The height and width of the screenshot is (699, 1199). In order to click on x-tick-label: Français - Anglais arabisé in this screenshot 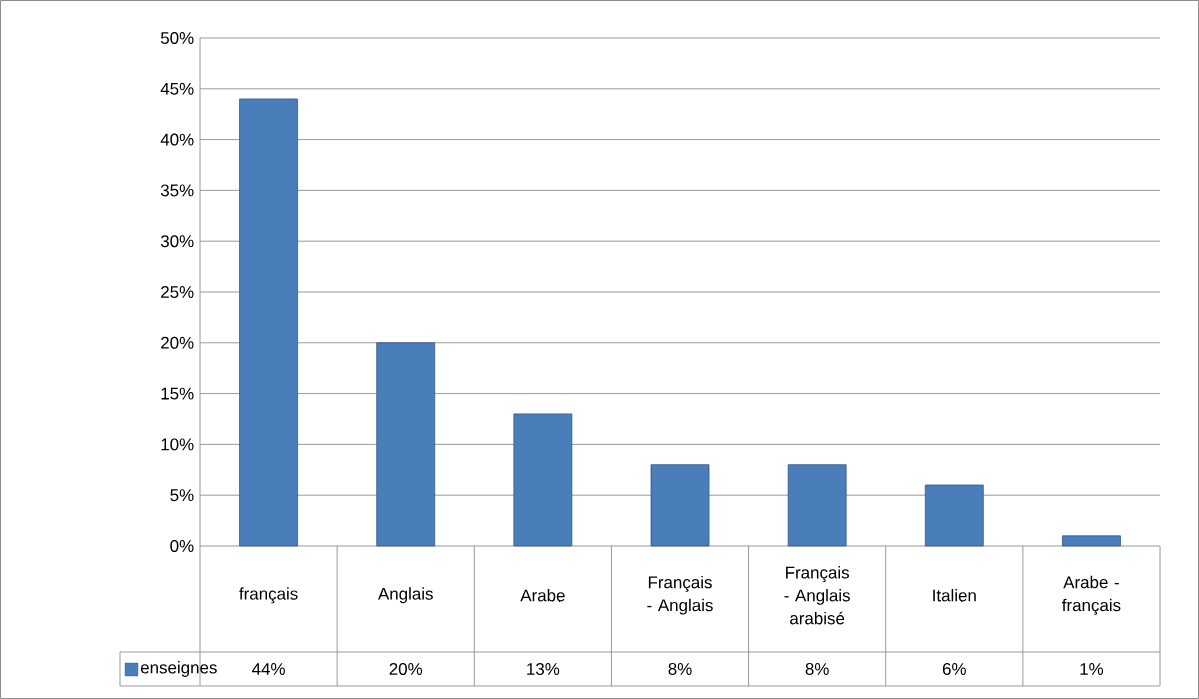, I will do `click(817, 595)`.